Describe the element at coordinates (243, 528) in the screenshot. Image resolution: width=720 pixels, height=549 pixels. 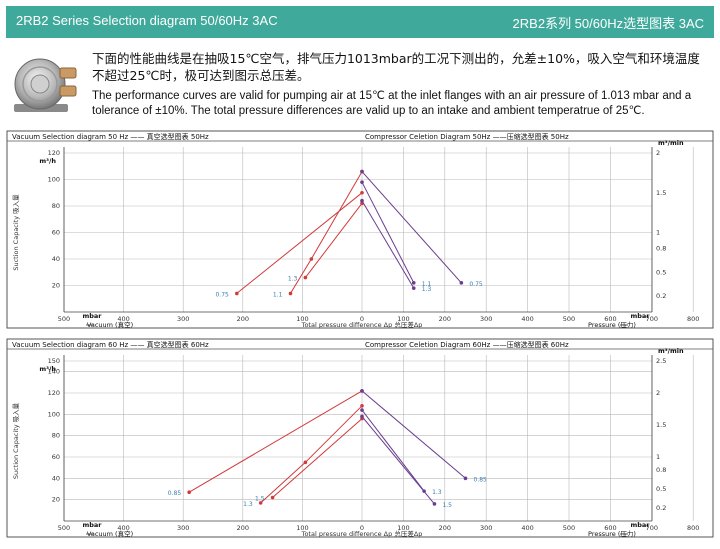
I see `x-tick-label-vacuum: 200` at that location.